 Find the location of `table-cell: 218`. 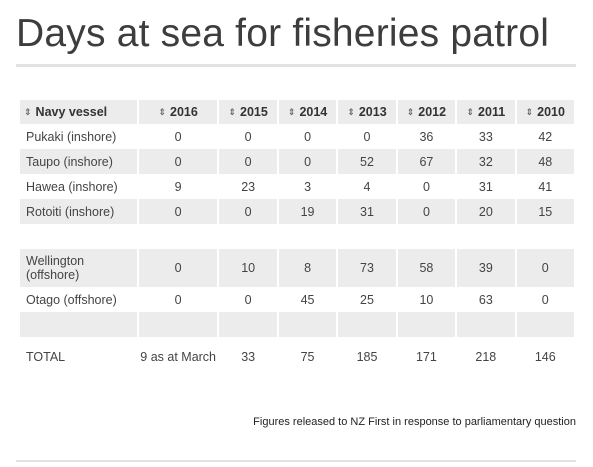

table-cell: 218 is located at coordinates (486, 357).